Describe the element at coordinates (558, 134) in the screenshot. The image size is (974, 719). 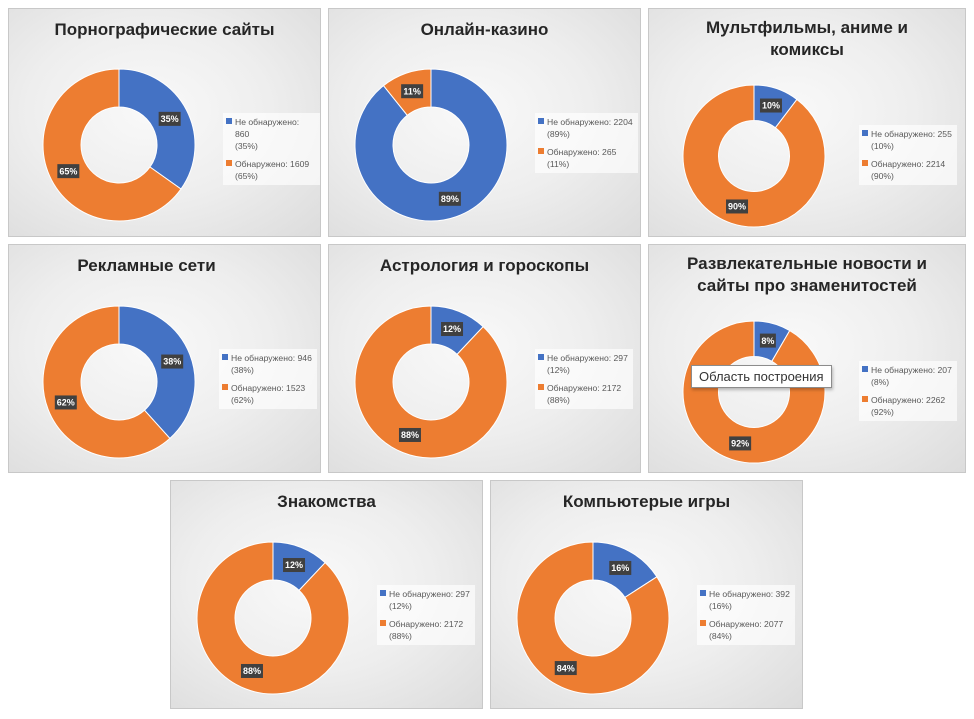
I see `legend-percent: (89%)` at that location.